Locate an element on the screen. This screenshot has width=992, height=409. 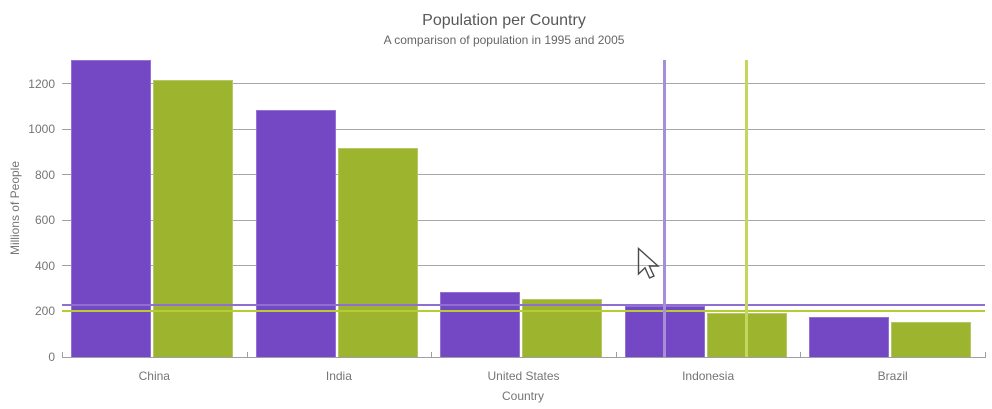
y-axis-tick-label: 0 is located at coordinates (51, 357).